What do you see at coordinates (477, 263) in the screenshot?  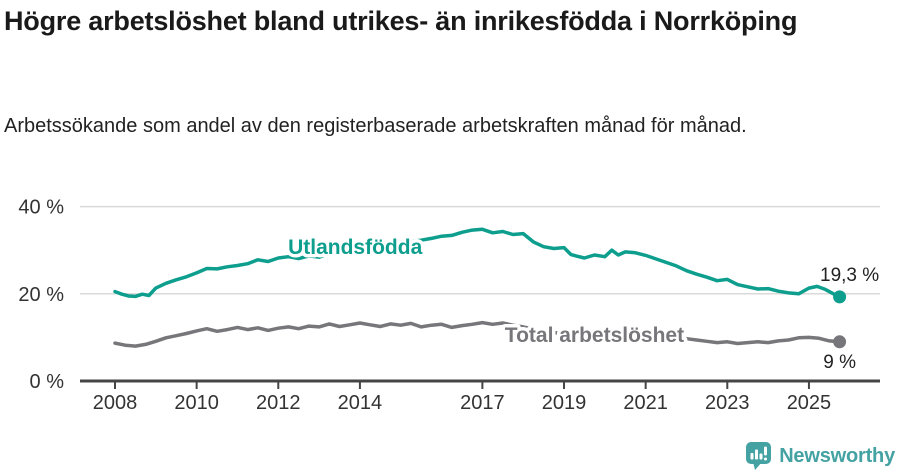 I see `series-line-utlandsfodda` at bounding box center [477, 263].